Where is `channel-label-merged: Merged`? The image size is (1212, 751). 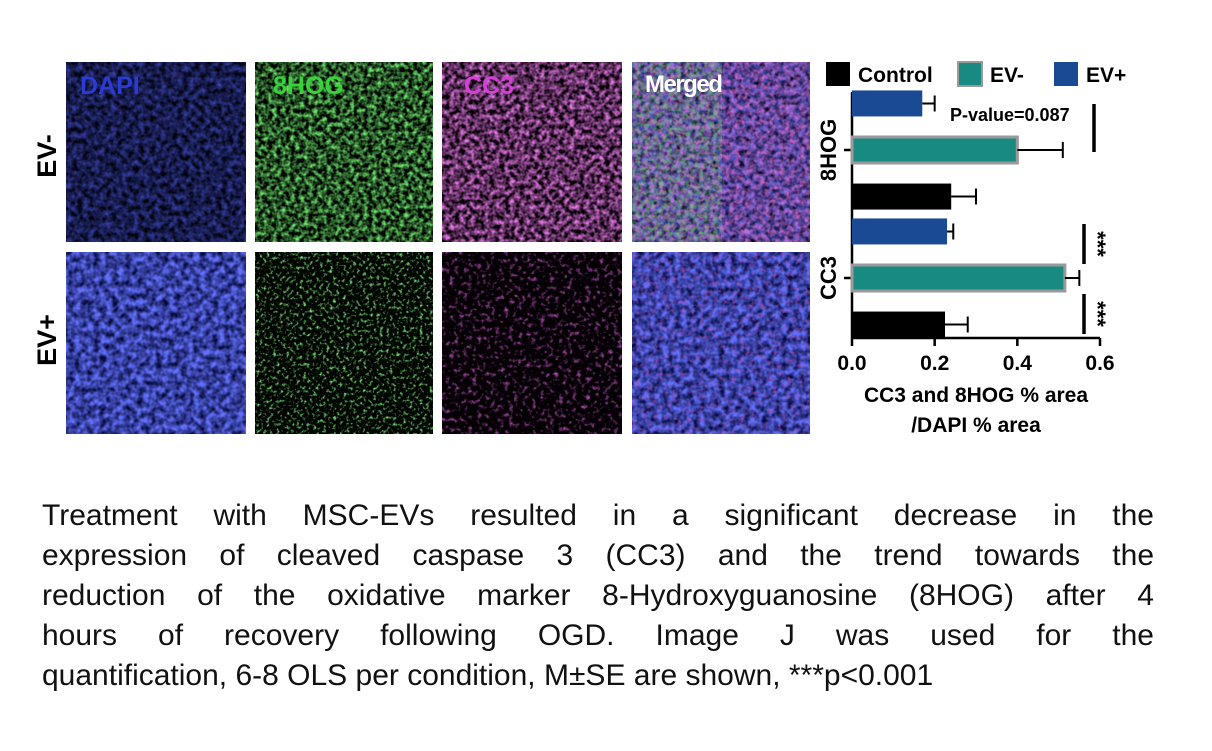 channel-label-merged: Merged is located at coordinates (683, 84).